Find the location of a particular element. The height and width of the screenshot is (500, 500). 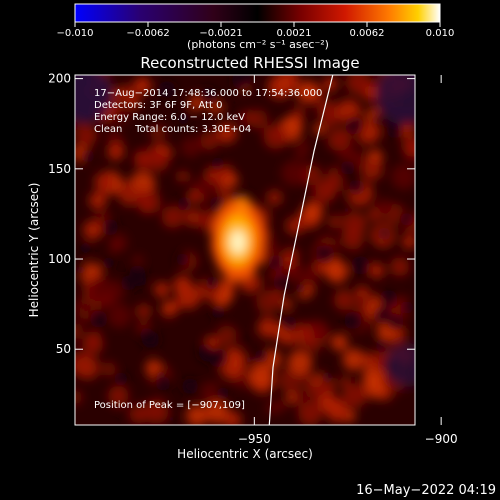

colorbar is located at coordinates (257, 13).